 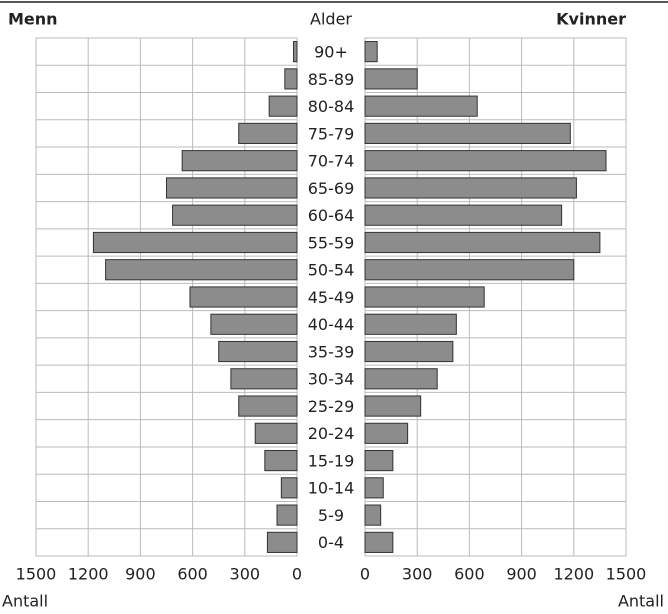 What do you see at coordinates (331, 488) in the screenshot?
I see `age-label: 10-14` at bounding box center [331, 488].